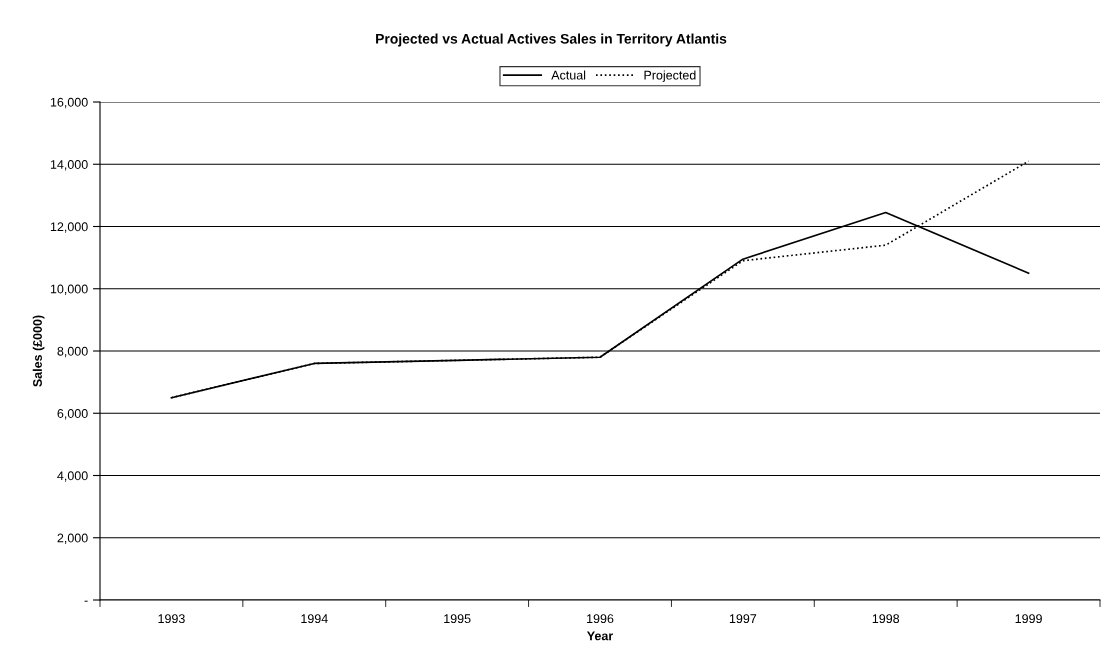 Image resolution: width=1102 pixels, height=659 pixels. Describe the element at coordinates (86, 601) in the screenshot. I see `y-tick-label: -` at that location.